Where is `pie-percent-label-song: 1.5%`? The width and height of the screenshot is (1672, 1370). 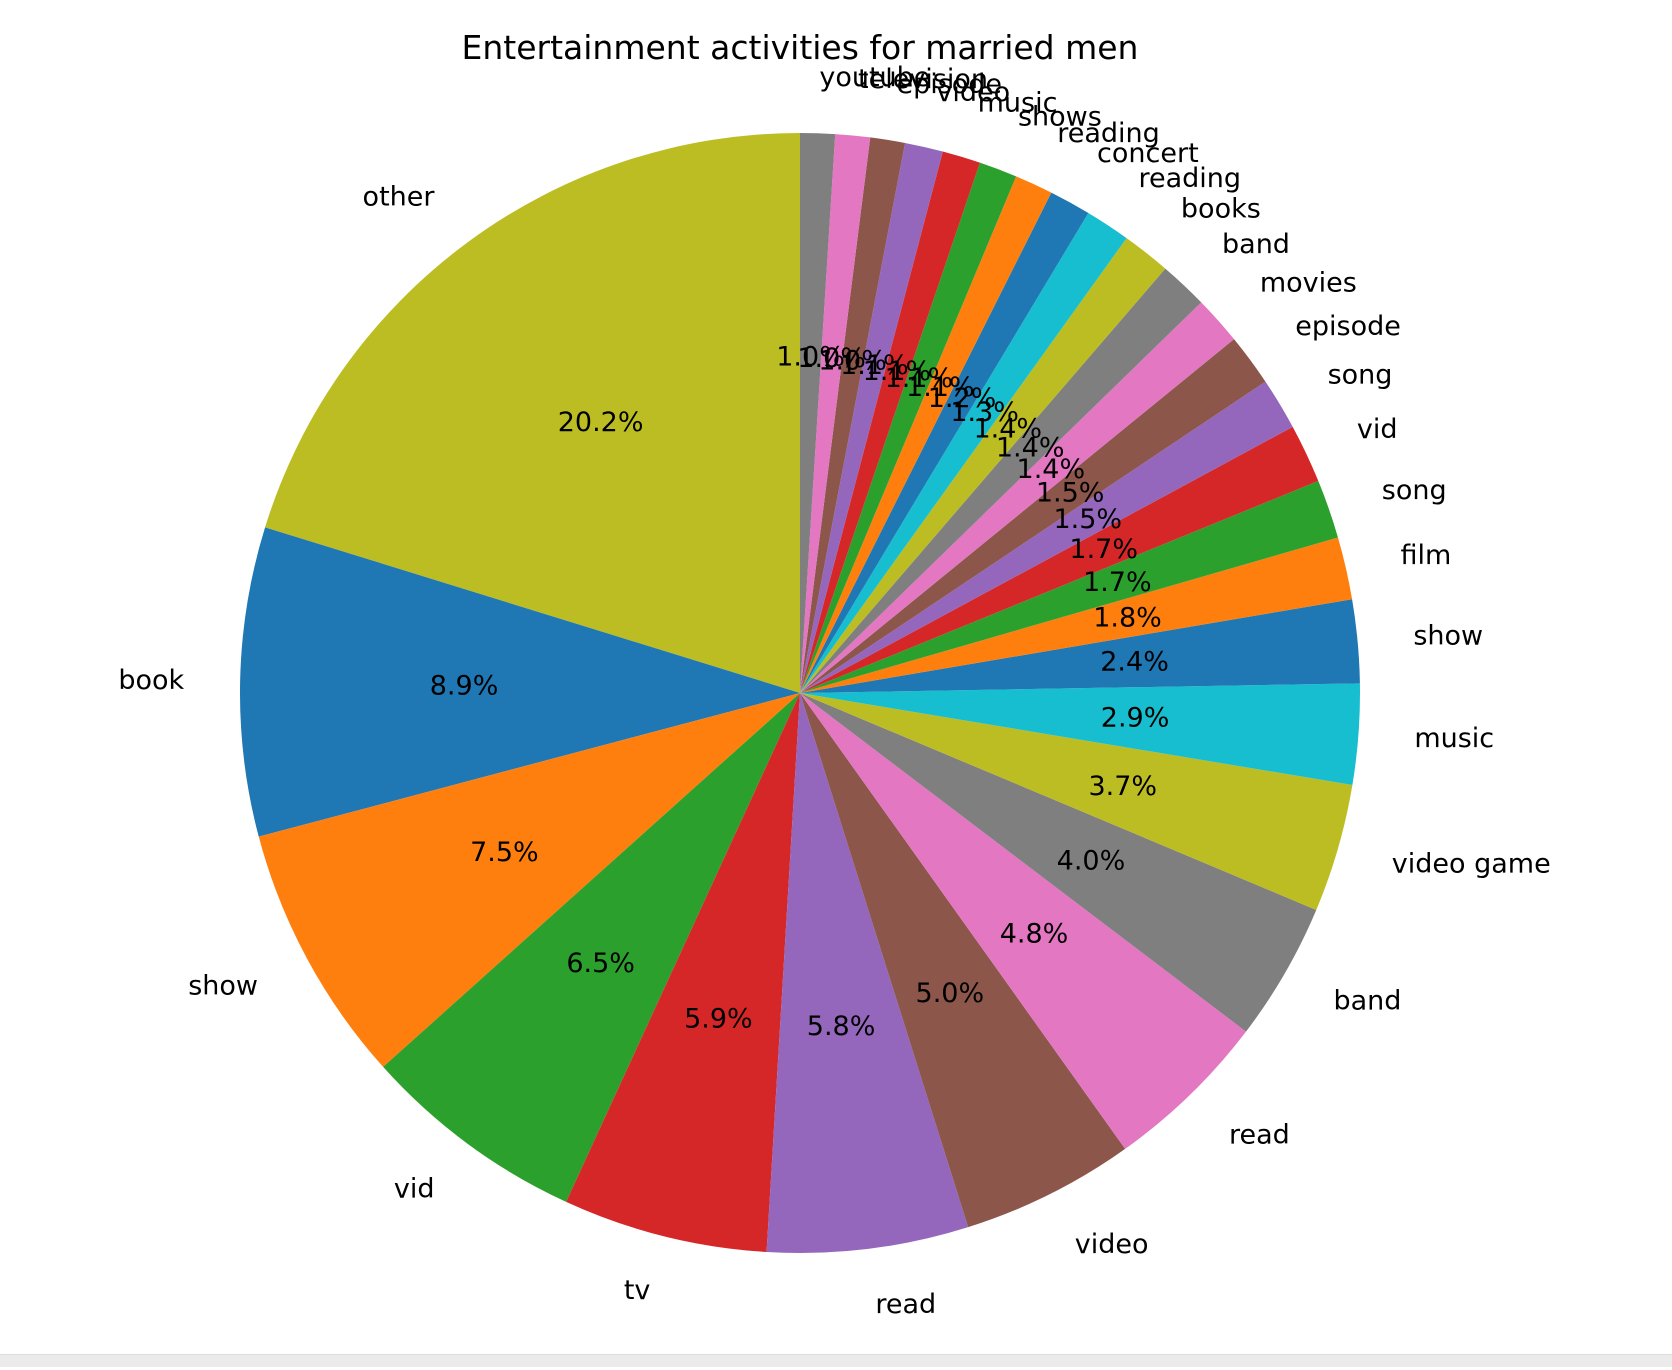 pie-percent-label-song: 1.5% is located at coordinates (1087, 519).